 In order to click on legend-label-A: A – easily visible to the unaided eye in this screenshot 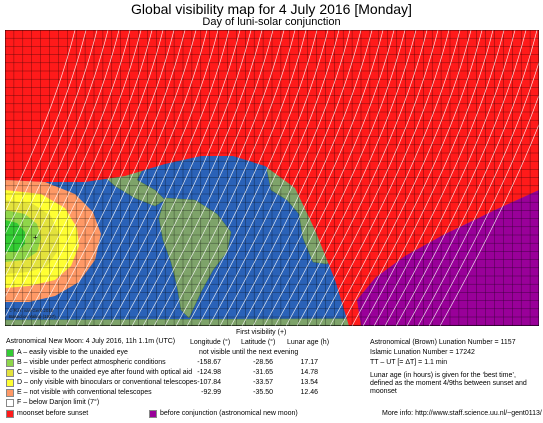, I will do `click(72, 352)`.